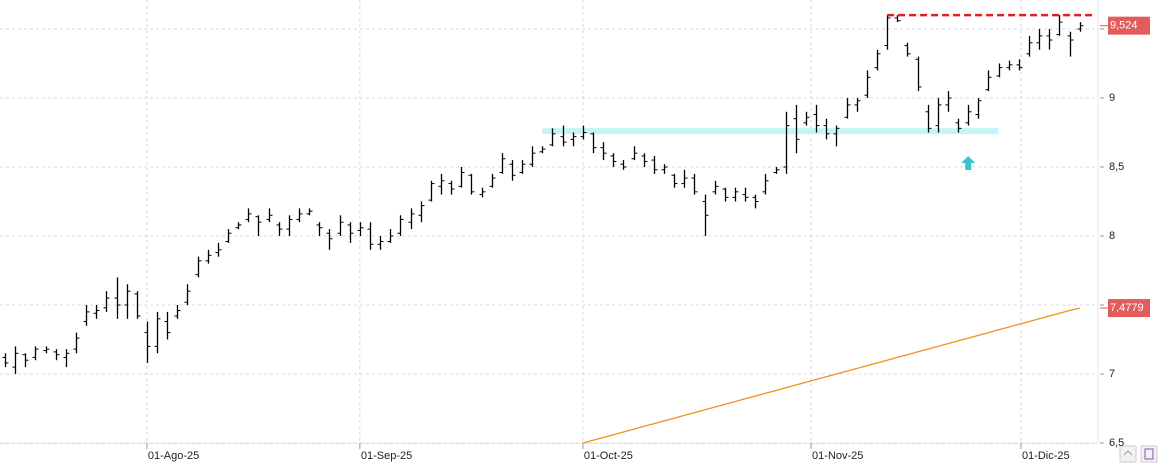  What do you see at coordinates (386, 456) in the screenshot?
I see `x-tick-label: 01-Sep-25` at bounding box center [386, 456].